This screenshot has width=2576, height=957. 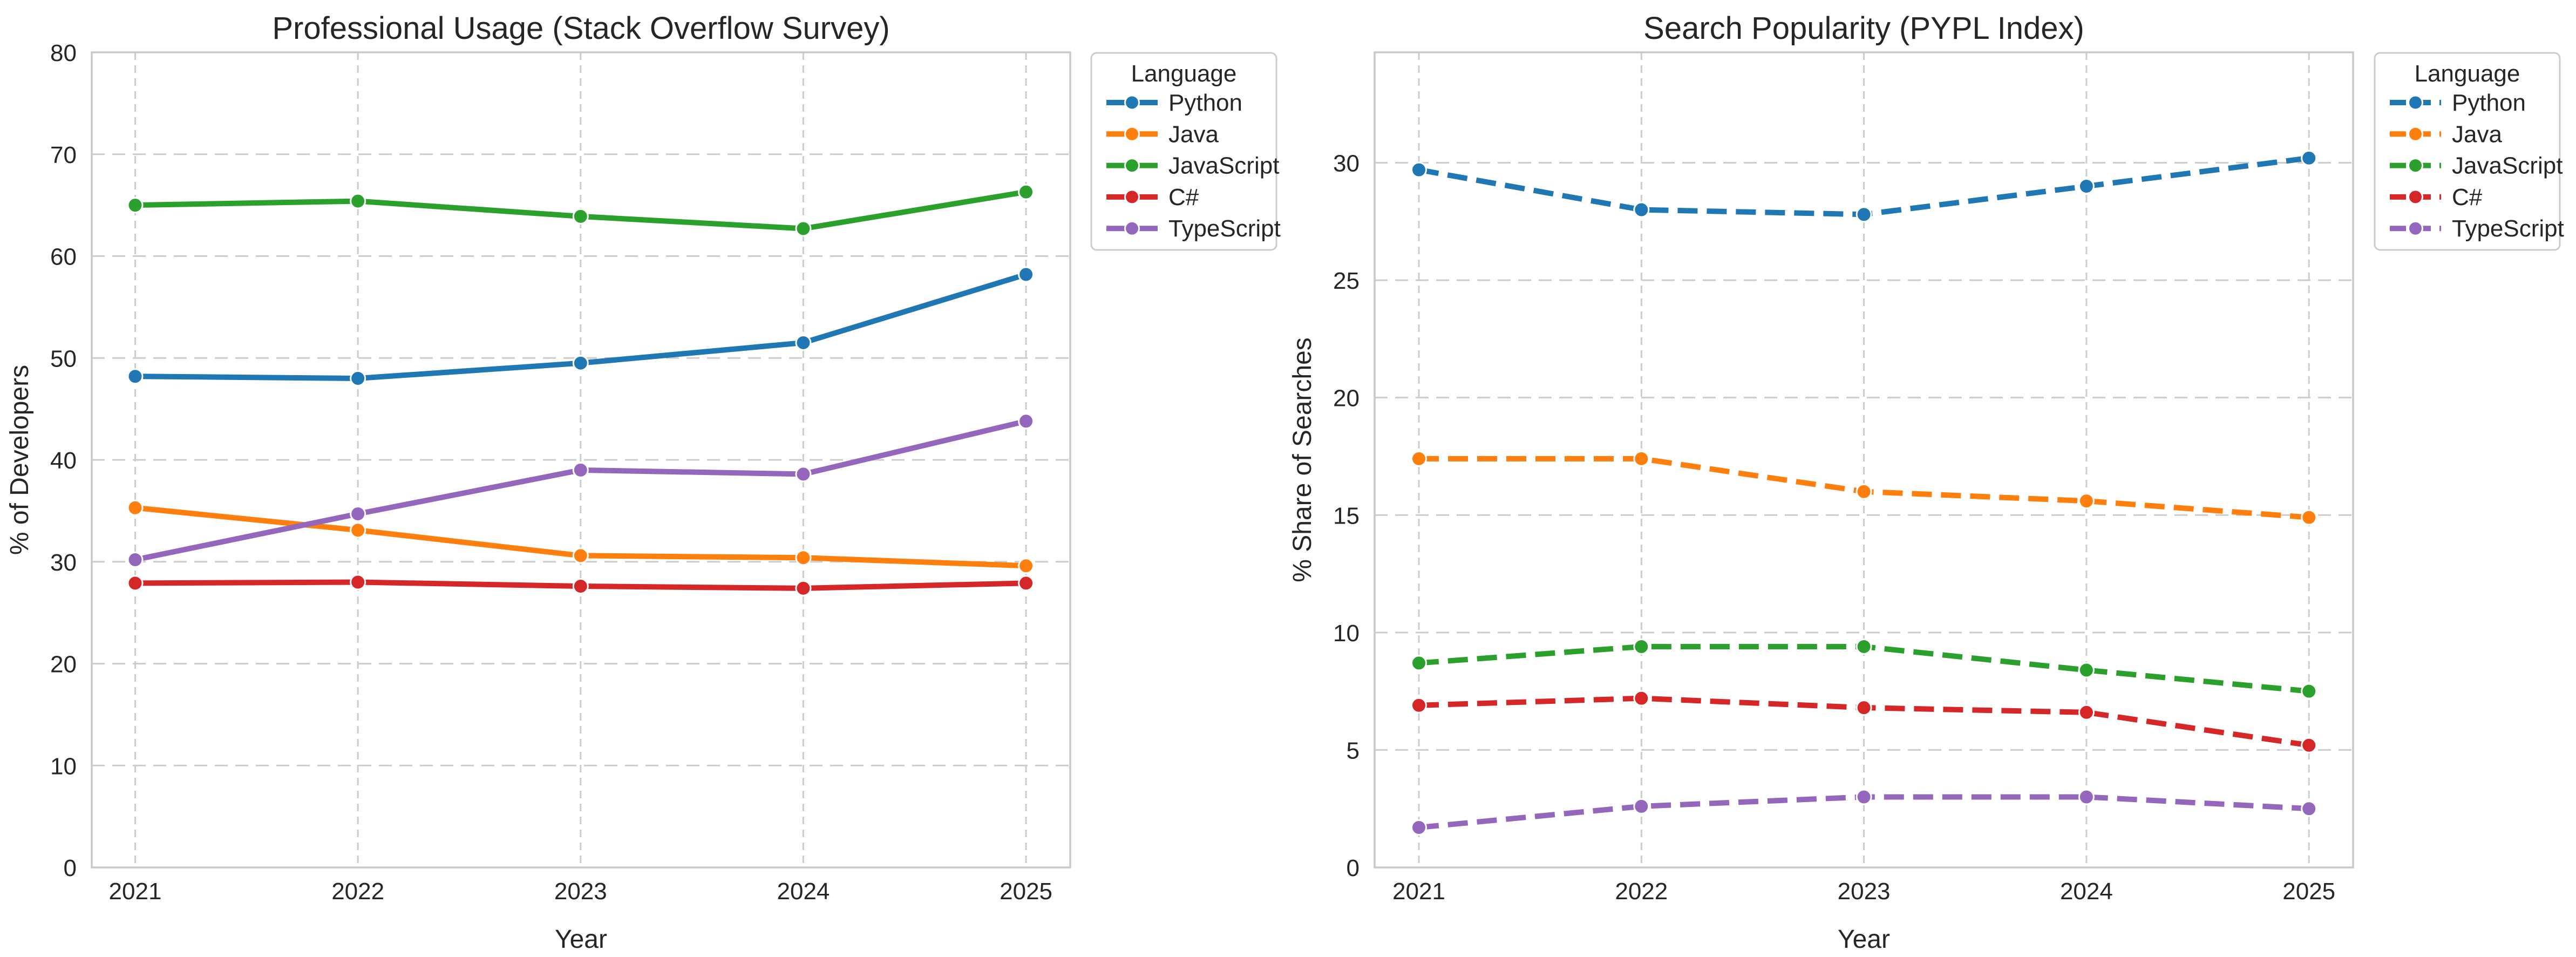 What do you see at coordinates (19, 460) in the screenshot?
I see `y-axis-label: % of Developers` at bounding box center [19, 460].